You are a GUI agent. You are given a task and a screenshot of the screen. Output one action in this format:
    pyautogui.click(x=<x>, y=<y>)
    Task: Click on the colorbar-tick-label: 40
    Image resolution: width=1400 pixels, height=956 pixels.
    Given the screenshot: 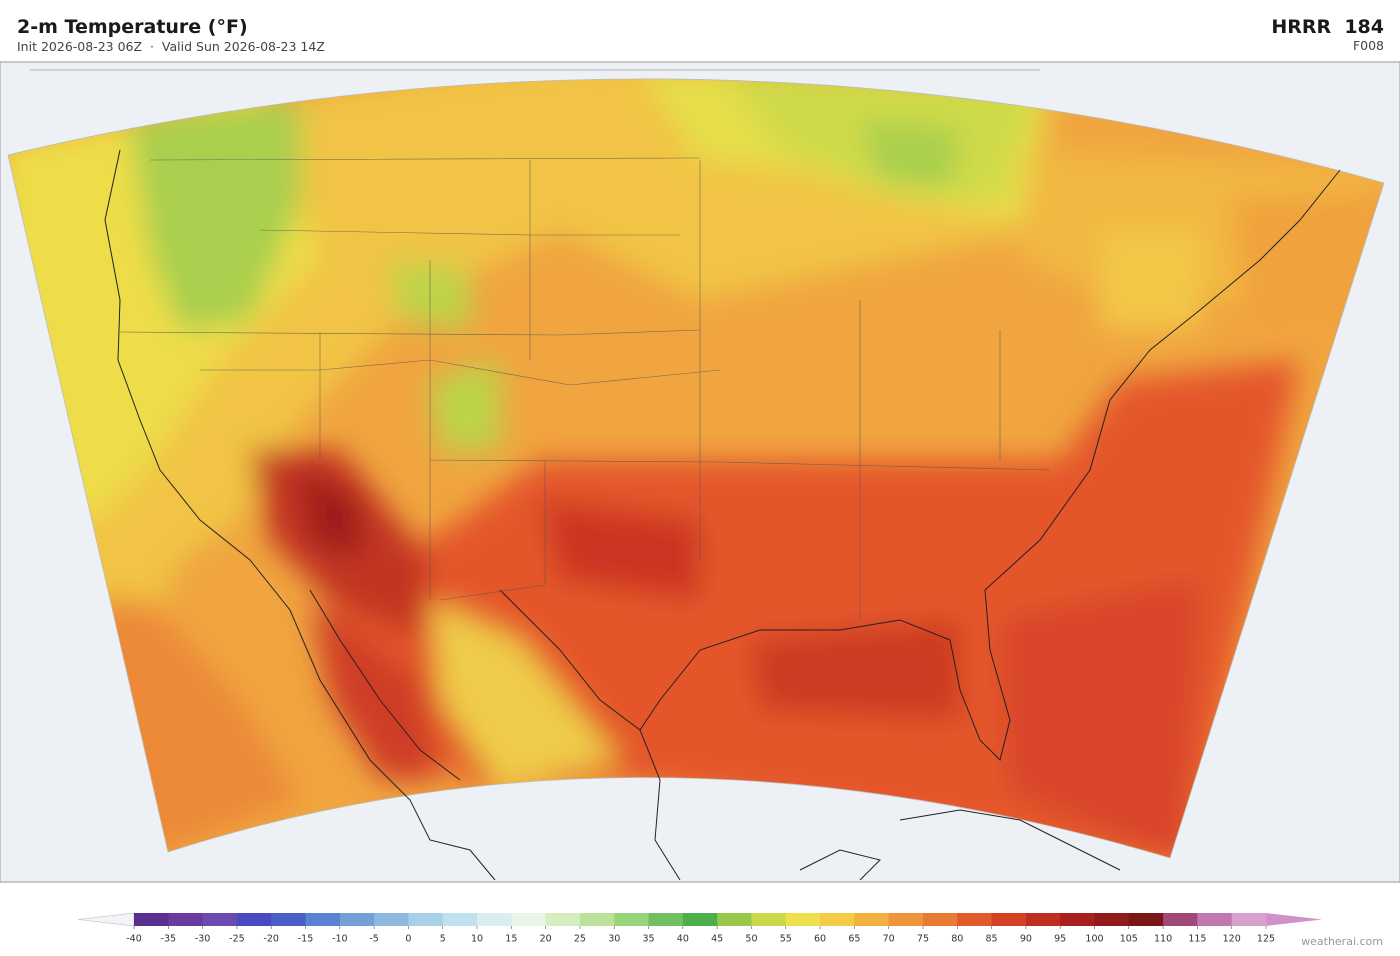 What is the action you would take?
    pyautogui.click(x=683, y=939)
    